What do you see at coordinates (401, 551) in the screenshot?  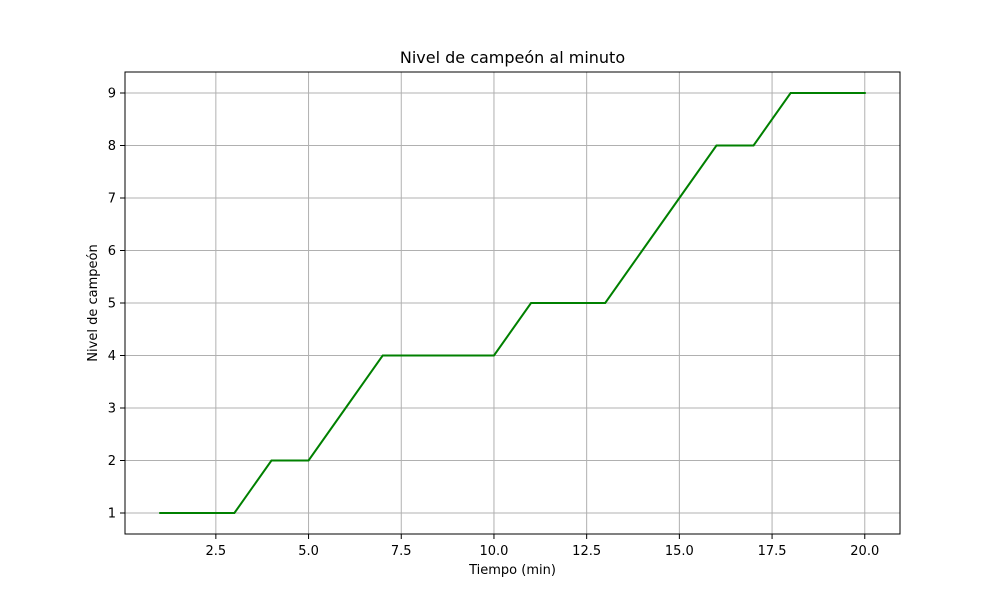 I see `x-tick-label: 7.5` at bounding box center [401, 551].